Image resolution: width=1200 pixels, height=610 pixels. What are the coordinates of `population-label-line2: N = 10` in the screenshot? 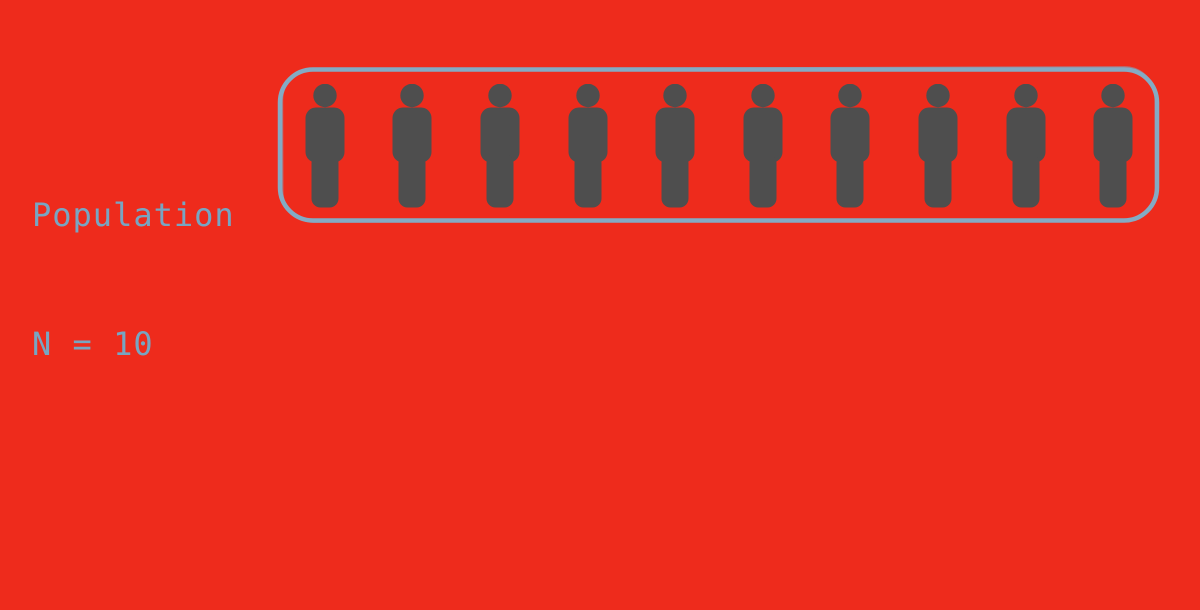 It's located at (93, 344).